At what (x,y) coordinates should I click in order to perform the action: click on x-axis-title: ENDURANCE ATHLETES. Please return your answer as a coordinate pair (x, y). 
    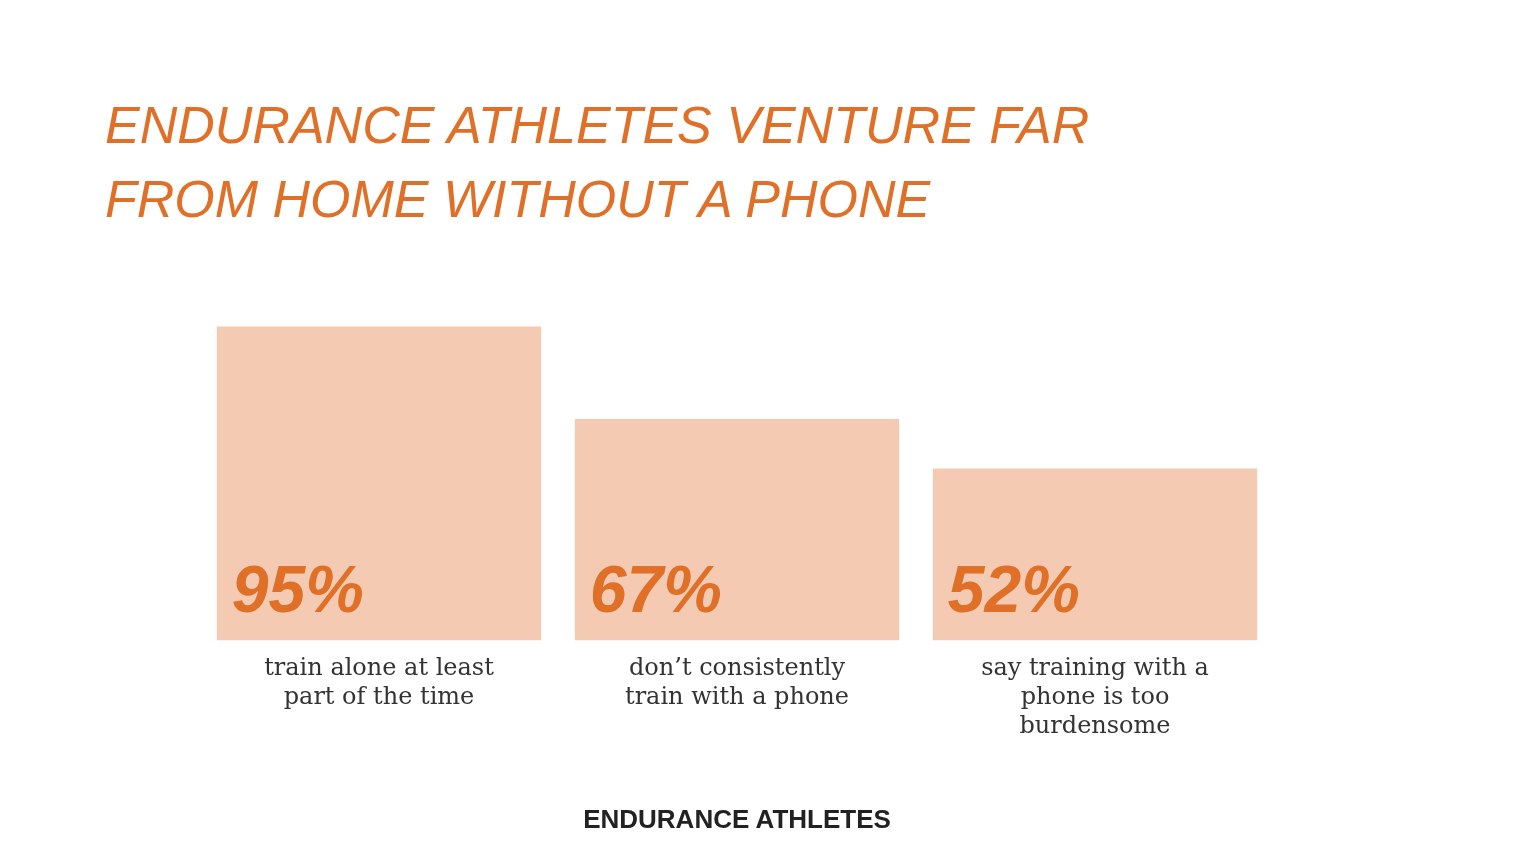
    Looking at the image, I should click on (737, 818).